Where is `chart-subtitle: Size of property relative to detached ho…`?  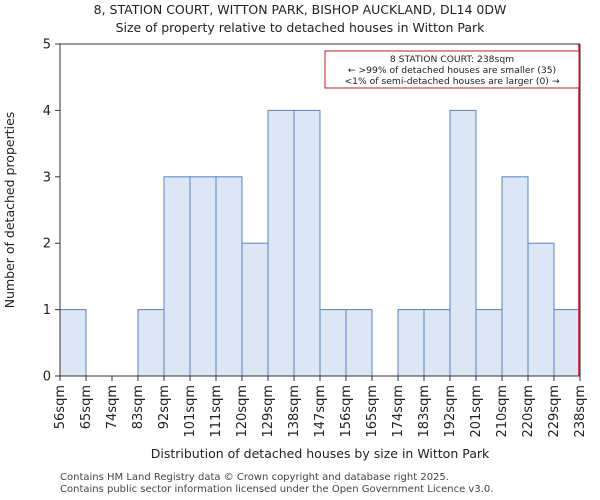 chart-subtitle: Size of property relative to detached ho… is located at coordinates (300, 27).